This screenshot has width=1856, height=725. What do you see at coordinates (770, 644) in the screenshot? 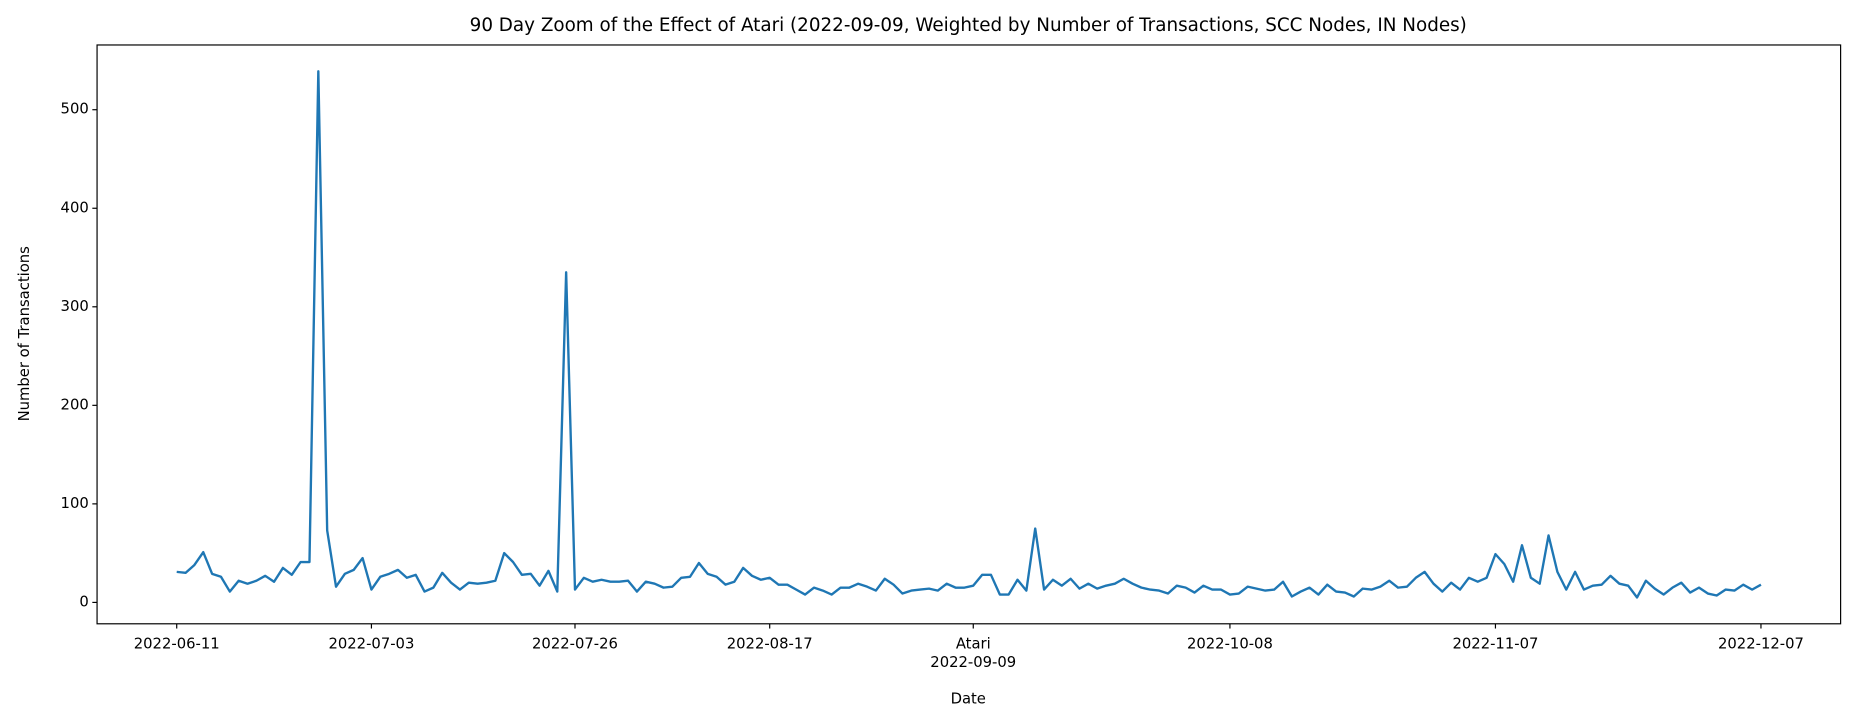
I see `x-tick-label: 2022-08-17` at bounding box center [770, 644].